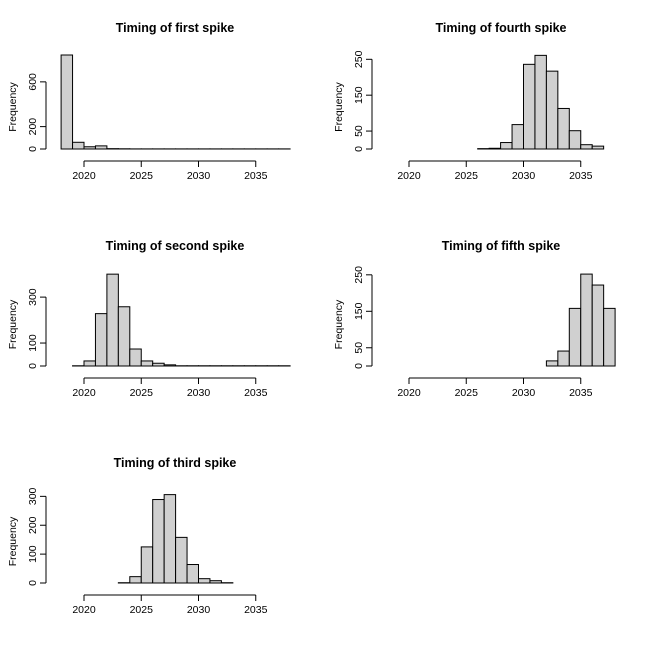 Image resolution: width=653 pixels, height=653 pixels. I want to click on chart-title: Timing of first spike, so click(175, 28).